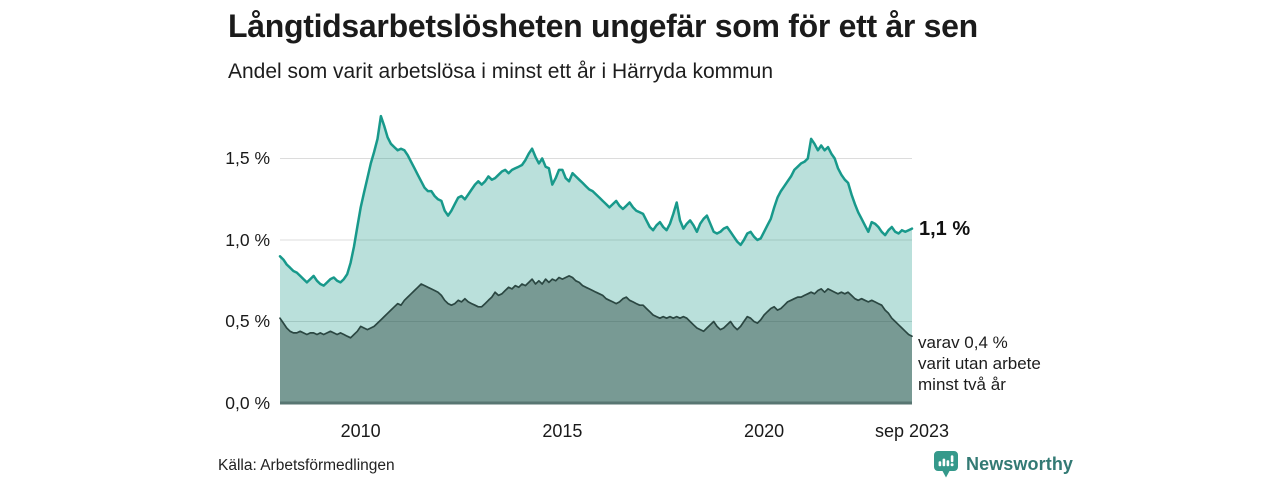 The width and height of the screenshot is (1280, 480). What do you see at coordinates (562, 431) in the screenshot?
I see `x-axis-tick-label: 2015` at bounding box center [562, 431].